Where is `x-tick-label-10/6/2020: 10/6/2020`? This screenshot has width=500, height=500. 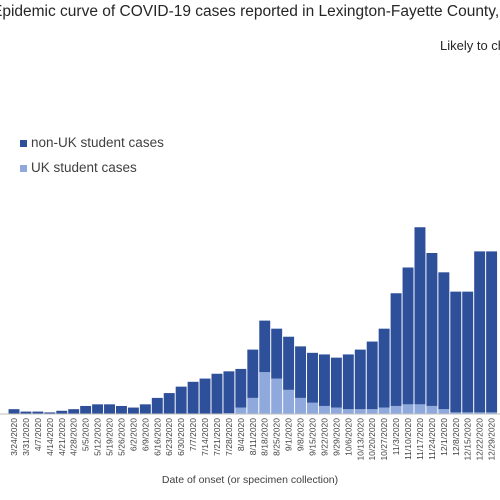
x-tick-label-10/6/2020: 10/6/2020 is located at coordinates (348, 437).